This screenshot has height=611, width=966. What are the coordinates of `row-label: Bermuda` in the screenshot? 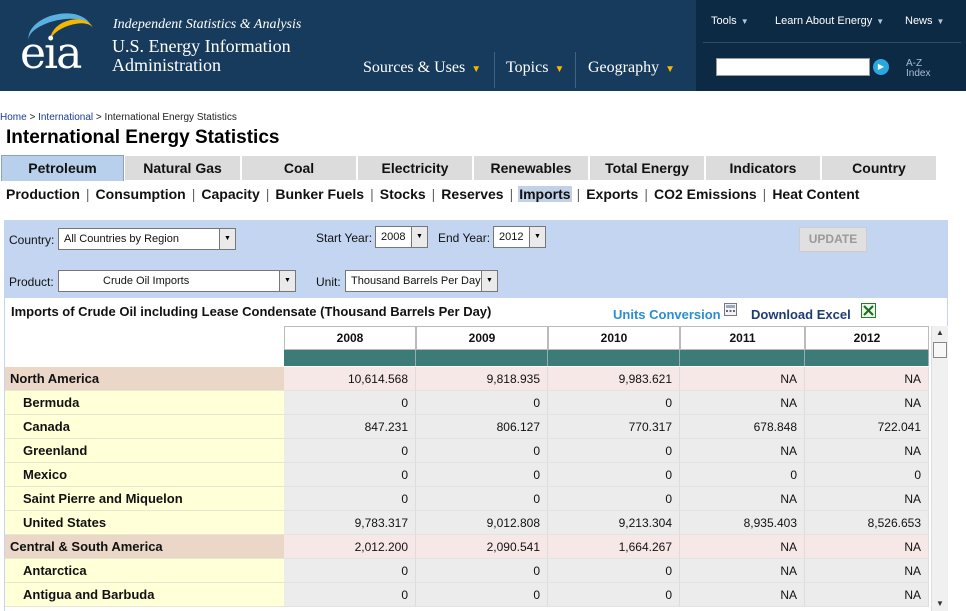 It's located at (144, 403).